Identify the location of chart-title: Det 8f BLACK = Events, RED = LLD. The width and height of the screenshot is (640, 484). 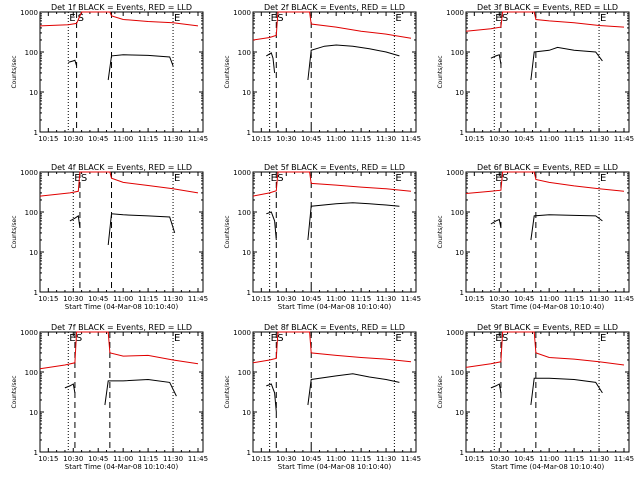
(334, 327).